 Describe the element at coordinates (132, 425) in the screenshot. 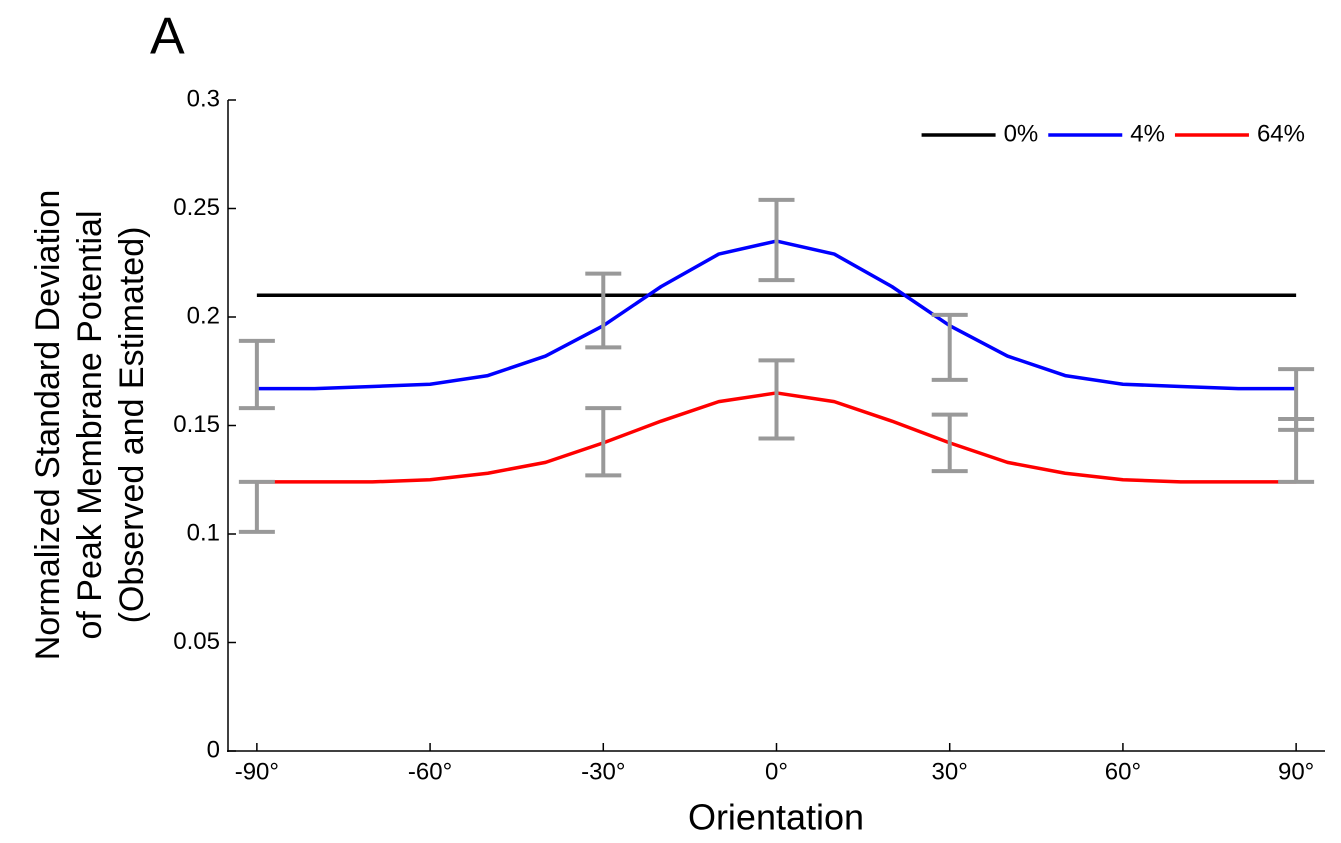

I see `y-axis-label-line: (Observed and Estimated)` at that location.